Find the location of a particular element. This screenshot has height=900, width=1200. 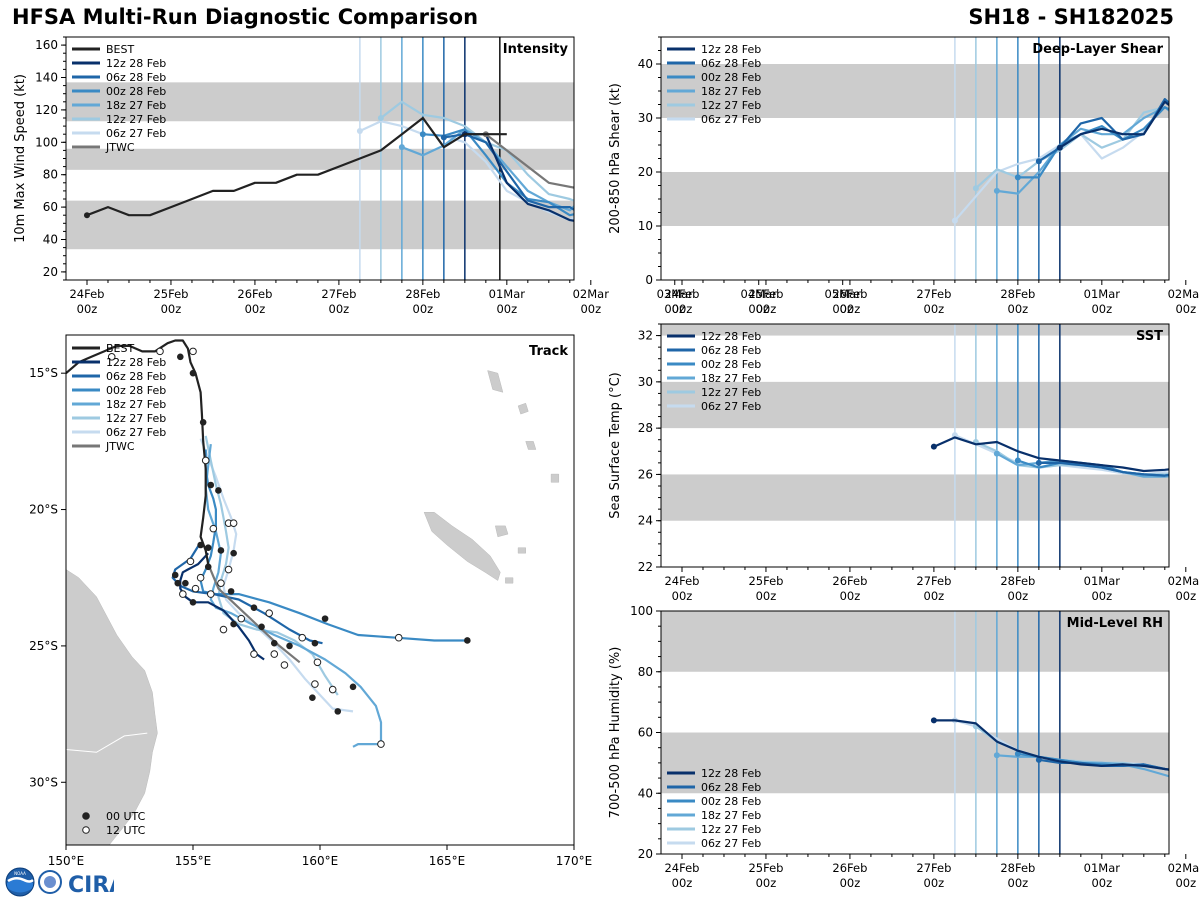

storm-id: SH18 - SH182025 is located at coordinates (1071, 17).